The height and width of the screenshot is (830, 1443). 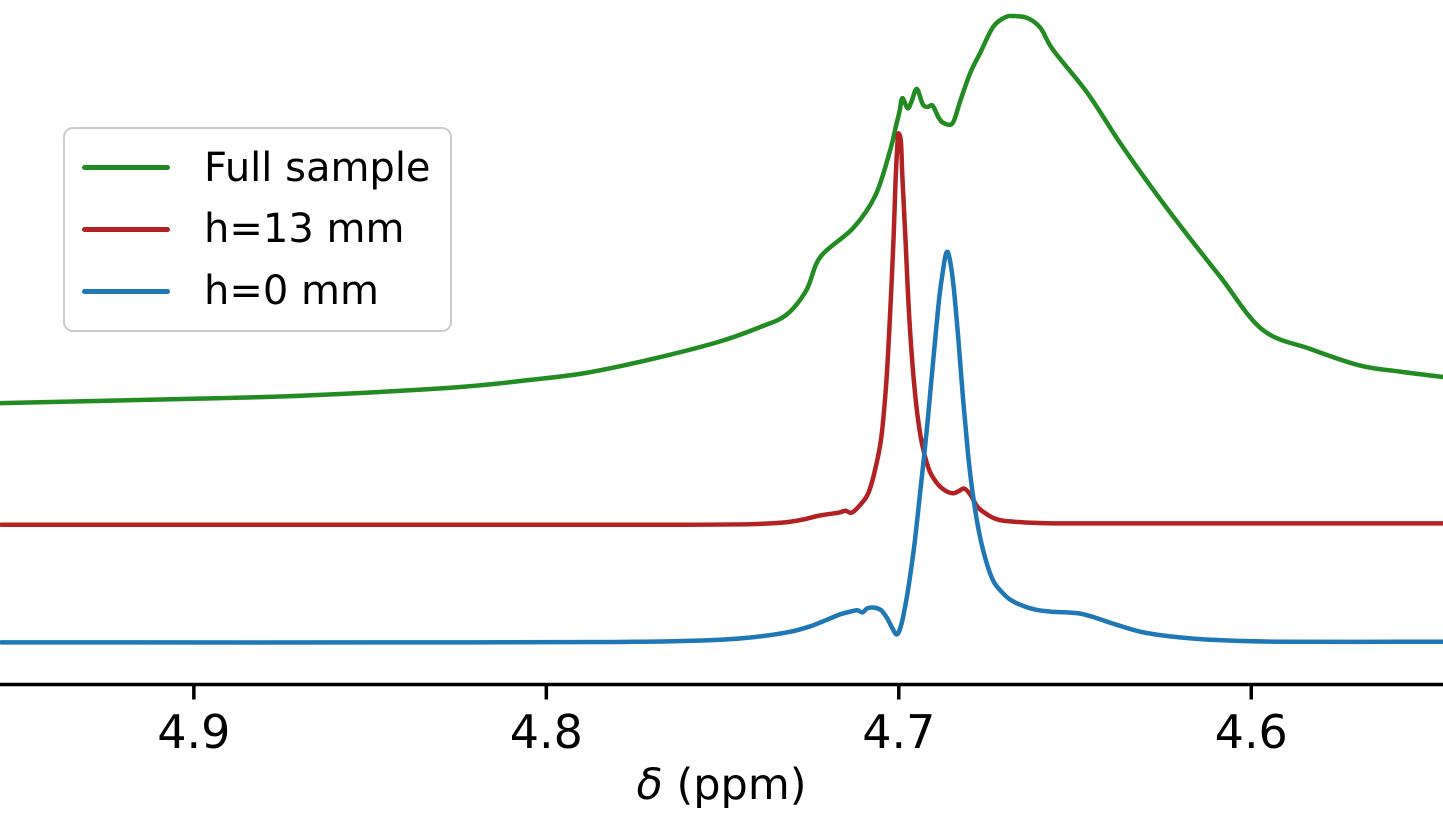 I want to click on legend-item-h13mm: h=13 mm, so click(x=261, y=229).